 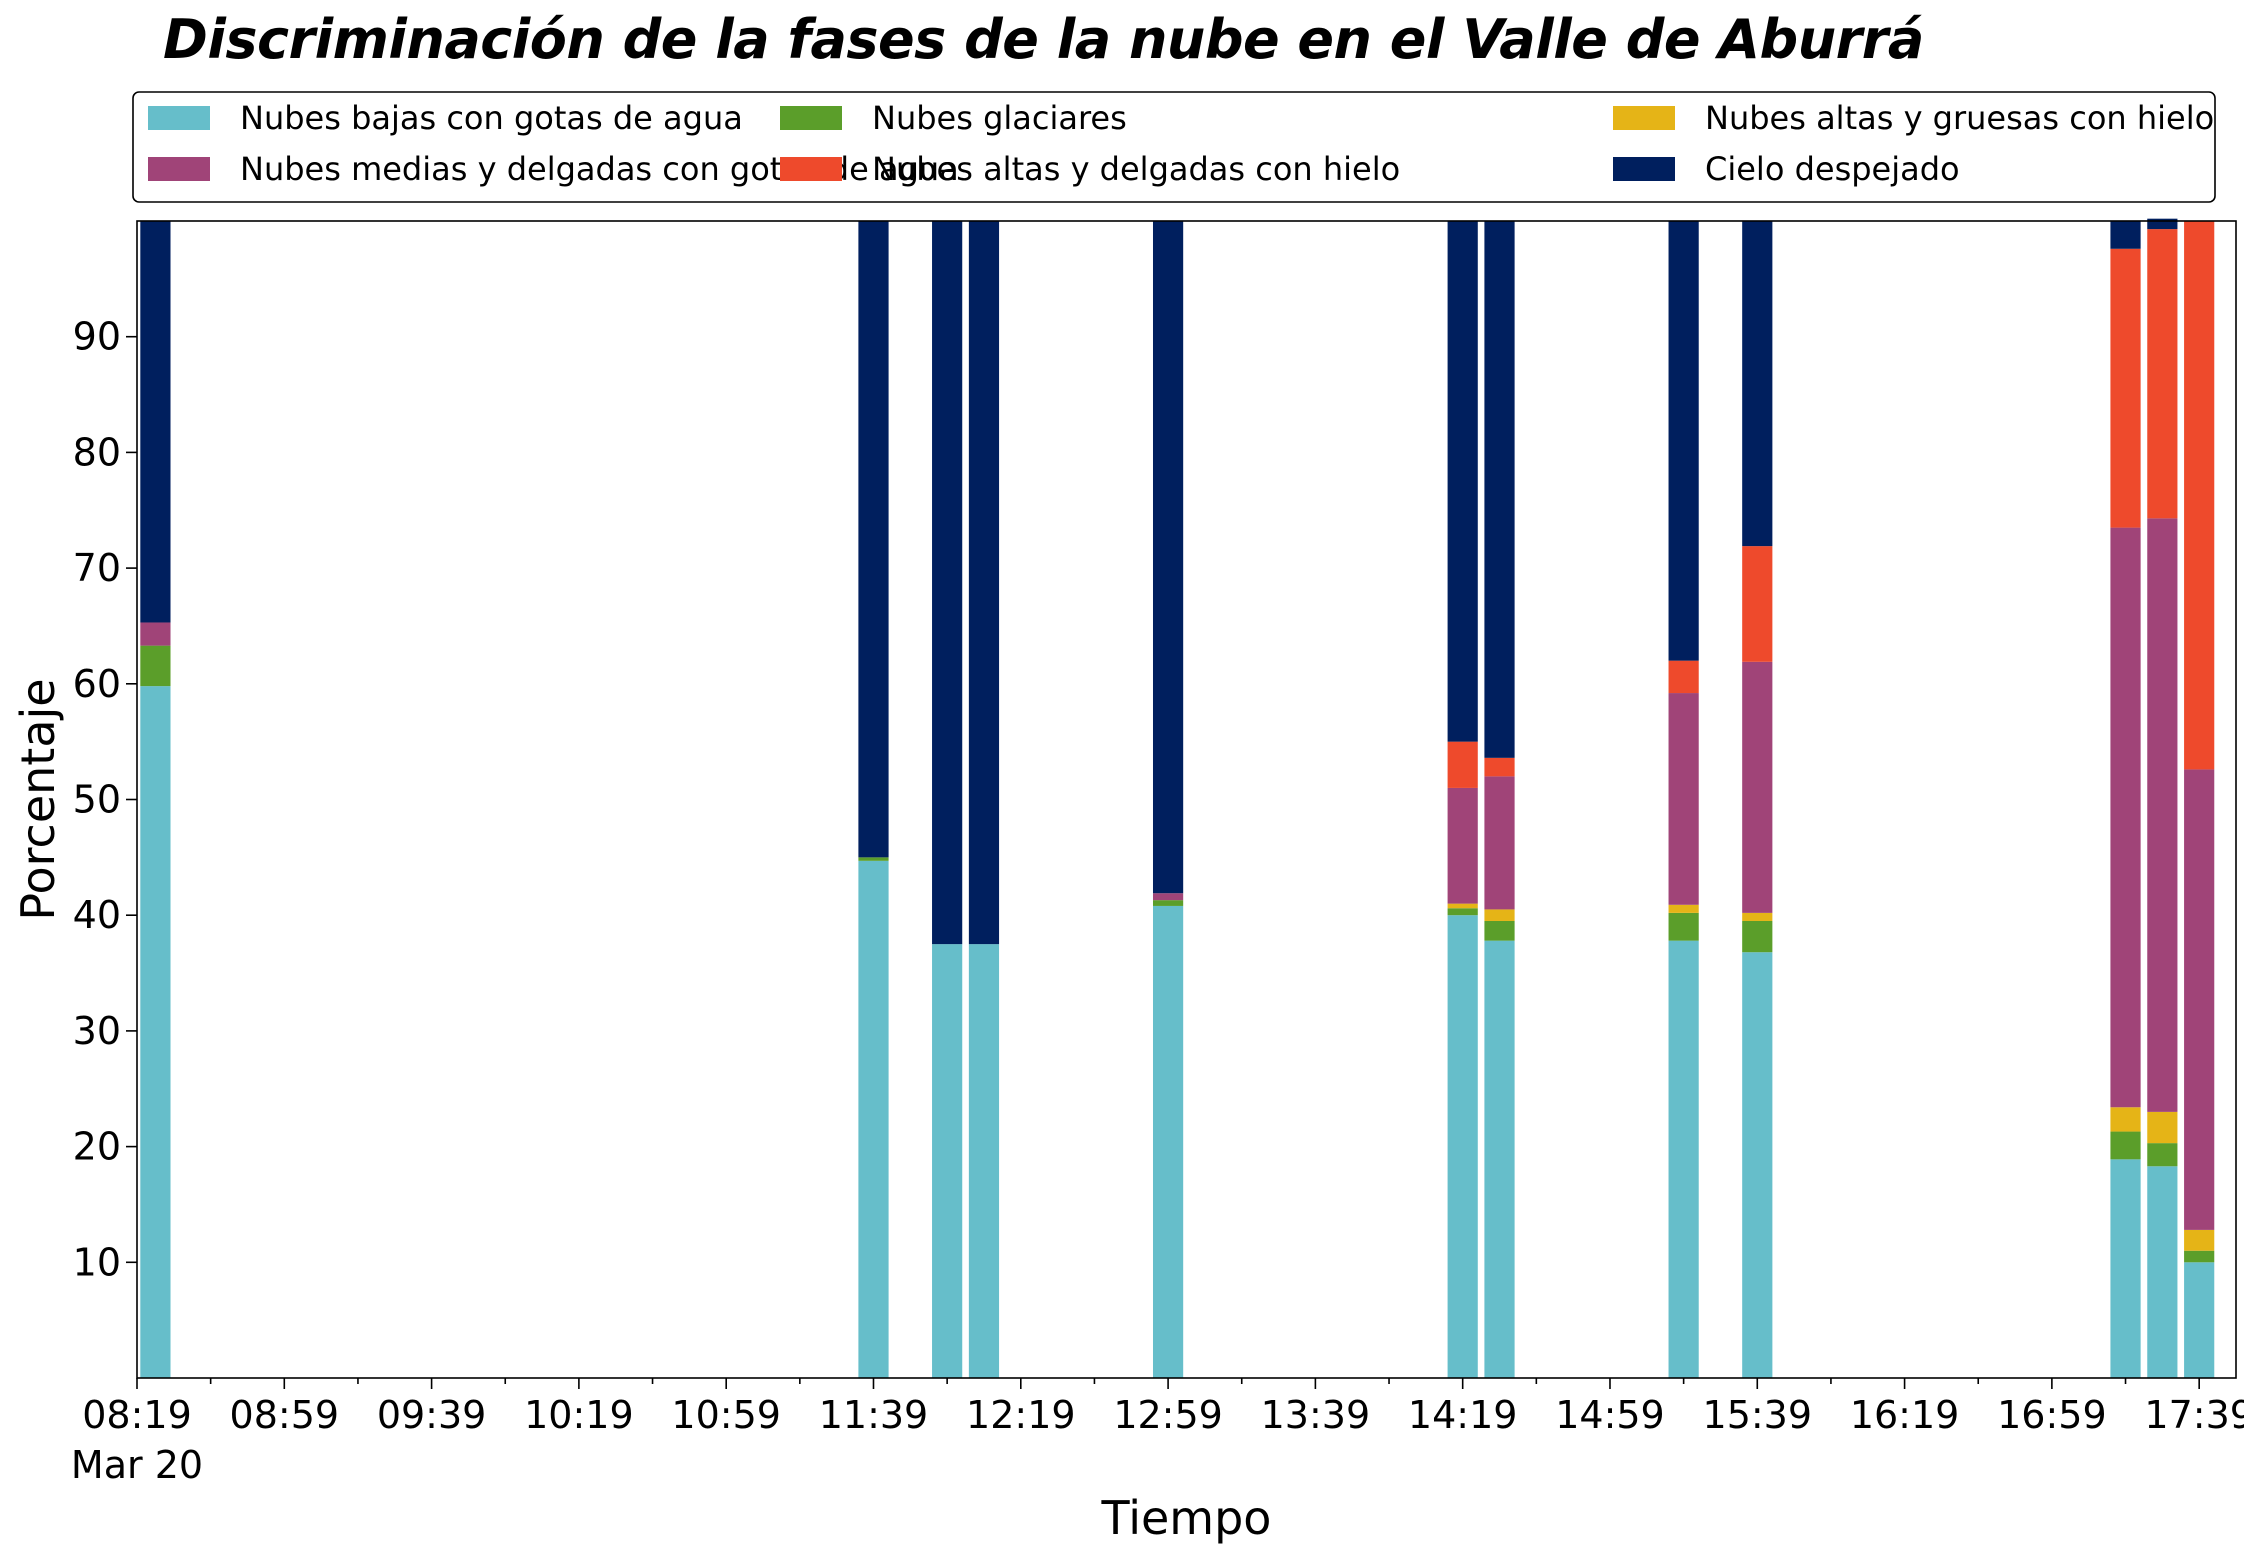 What do you see at coordinates (38, 799) in the screenshot?
I see `y-axis-label: Porcentaje` at bounding box center [38, 799].